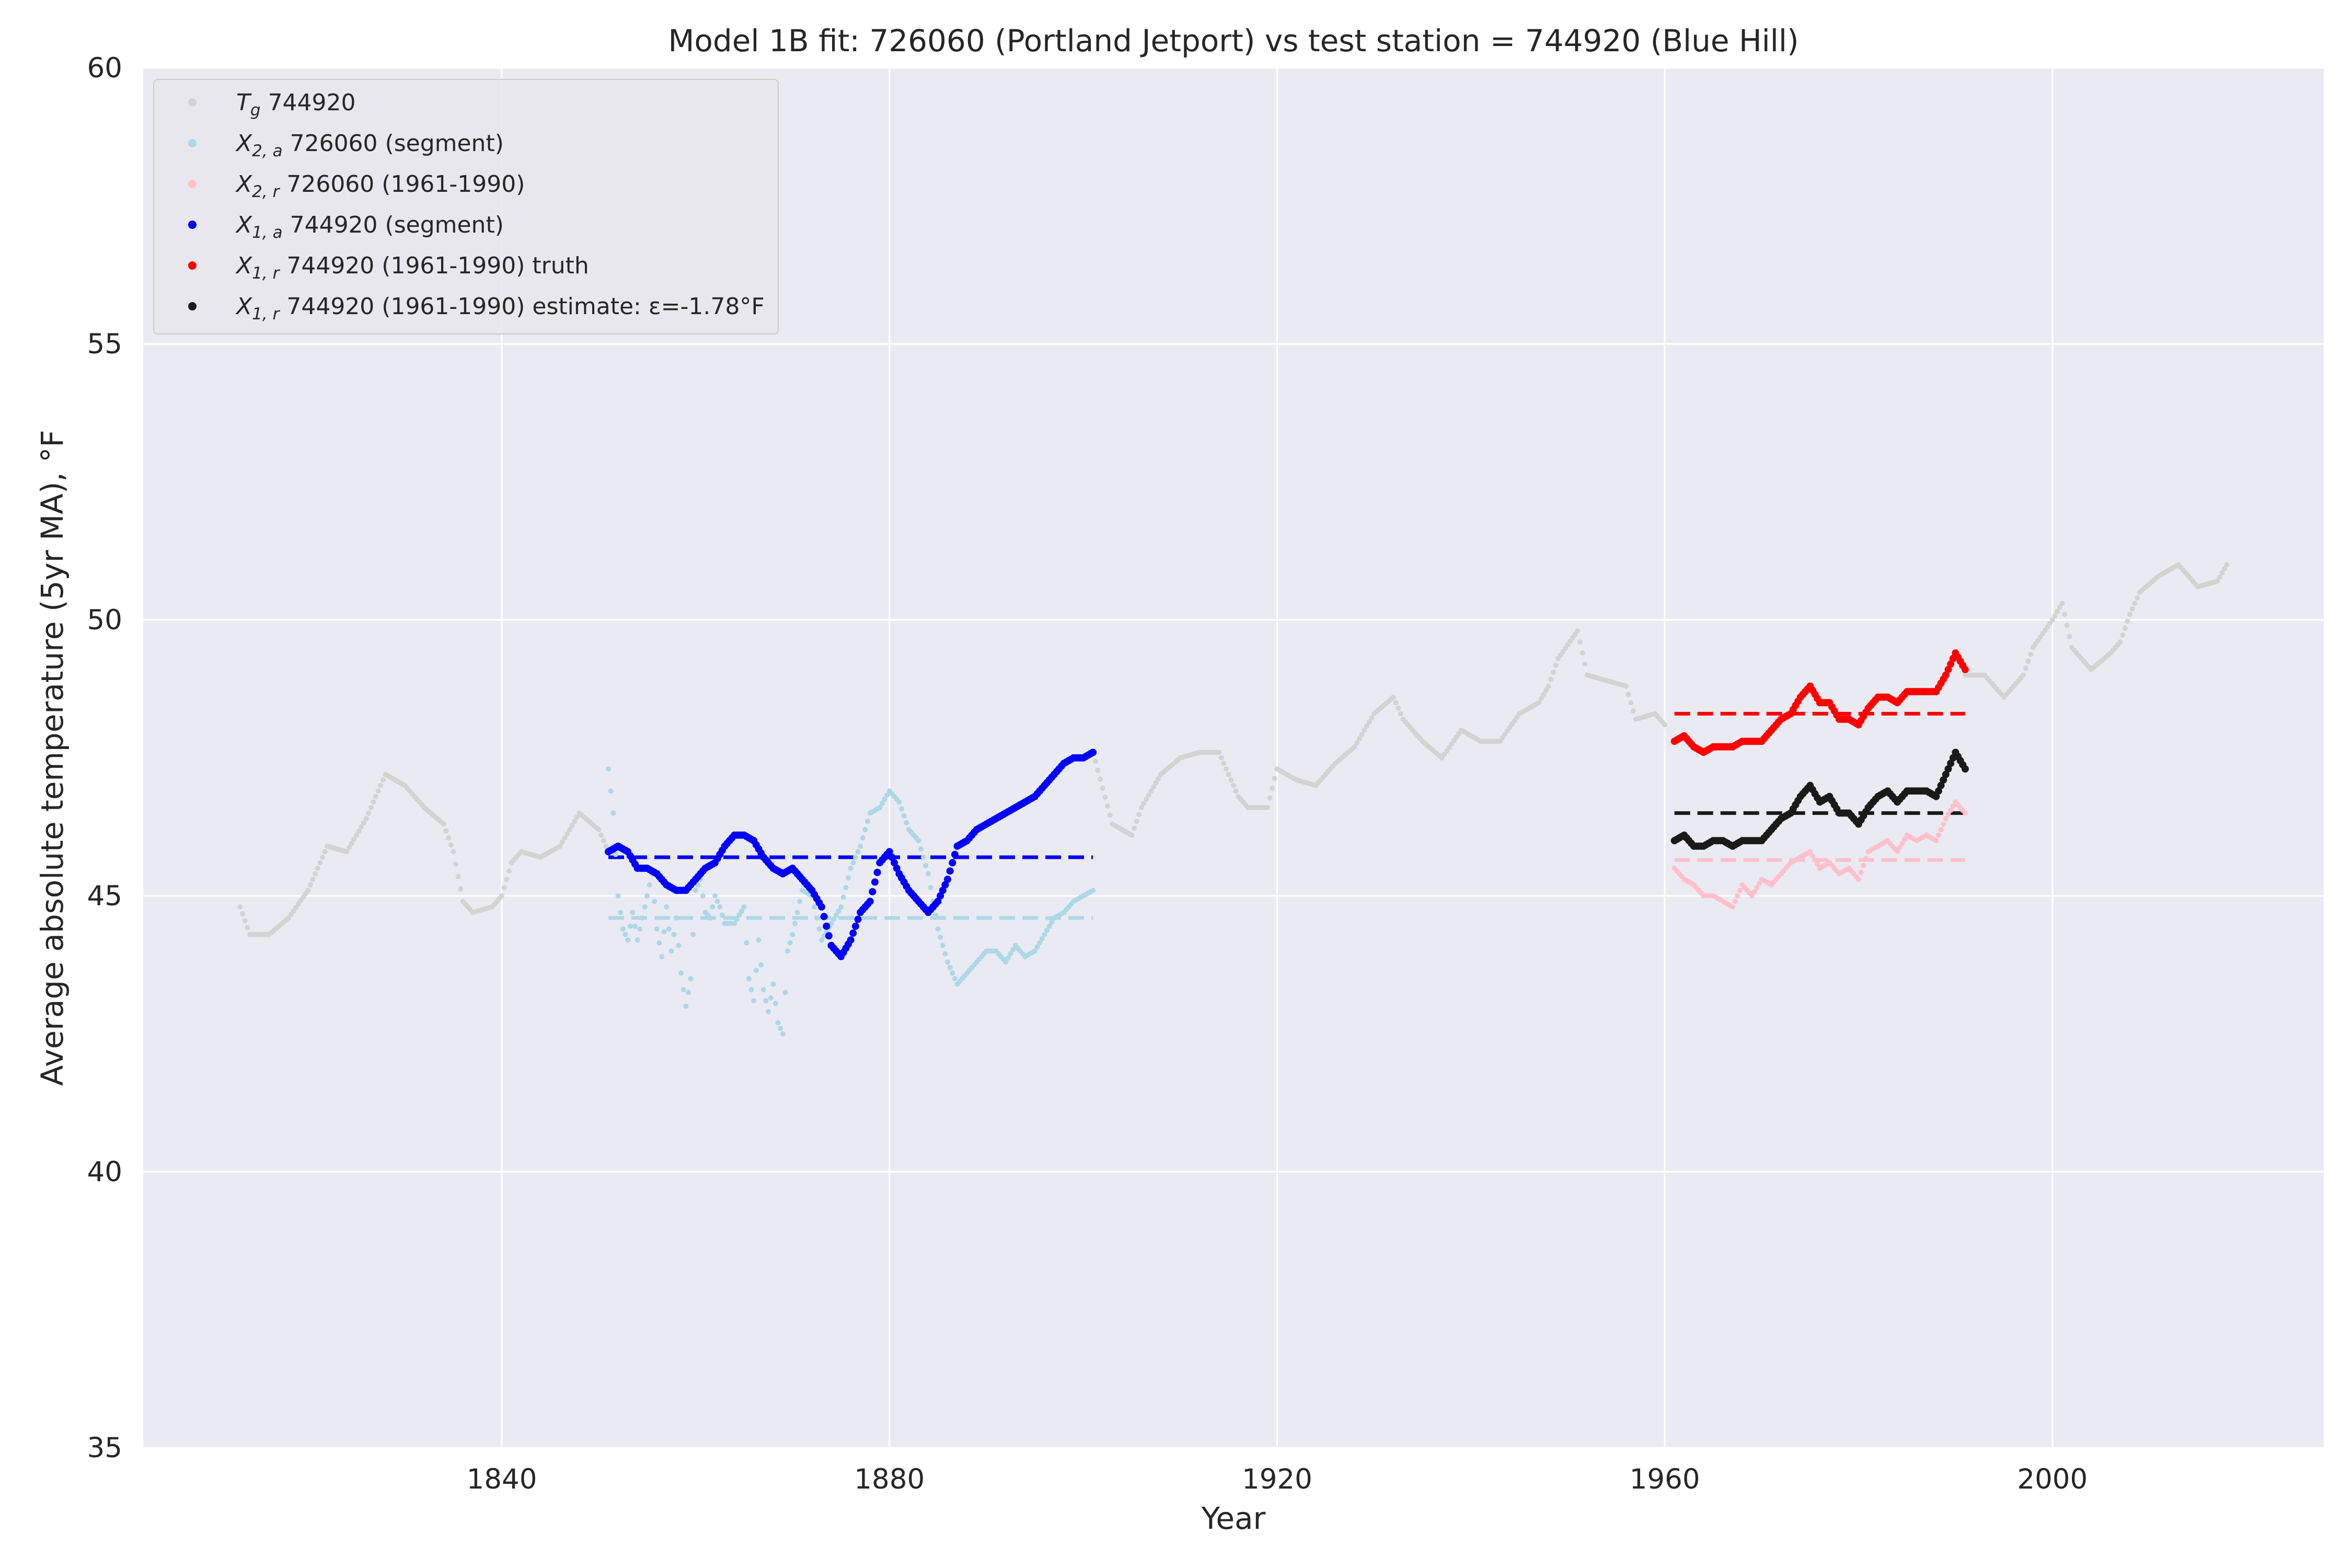 Image resolution: width=2352 pixels, height=1568 pixels. Describe the element at coordinates (502, 1479) in the screenshot. I see `x-tick-label: 1840` at that location.